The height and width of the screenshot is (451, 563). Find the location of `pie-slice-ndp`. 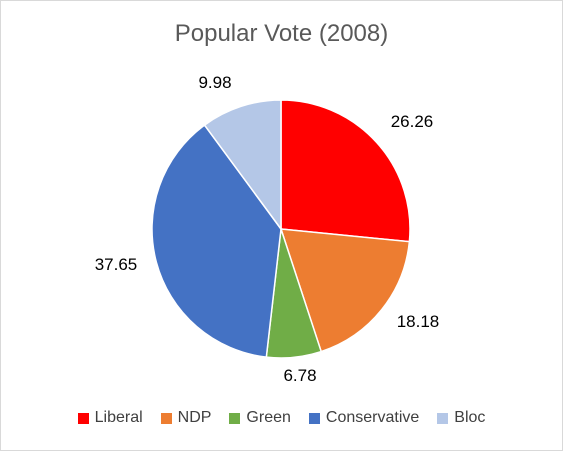

pie-slice-ndp is located at coordinates (345, 290).